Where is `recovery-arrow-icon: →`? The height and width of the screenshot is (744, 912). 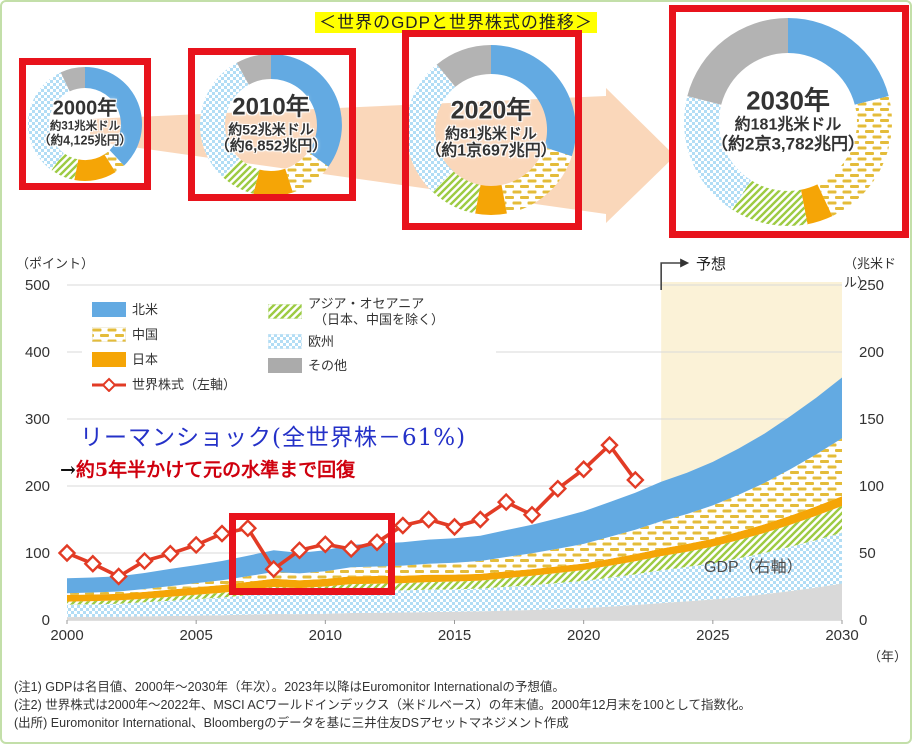
recovery-arrow-icon: → is located at coordinates (68, 470).